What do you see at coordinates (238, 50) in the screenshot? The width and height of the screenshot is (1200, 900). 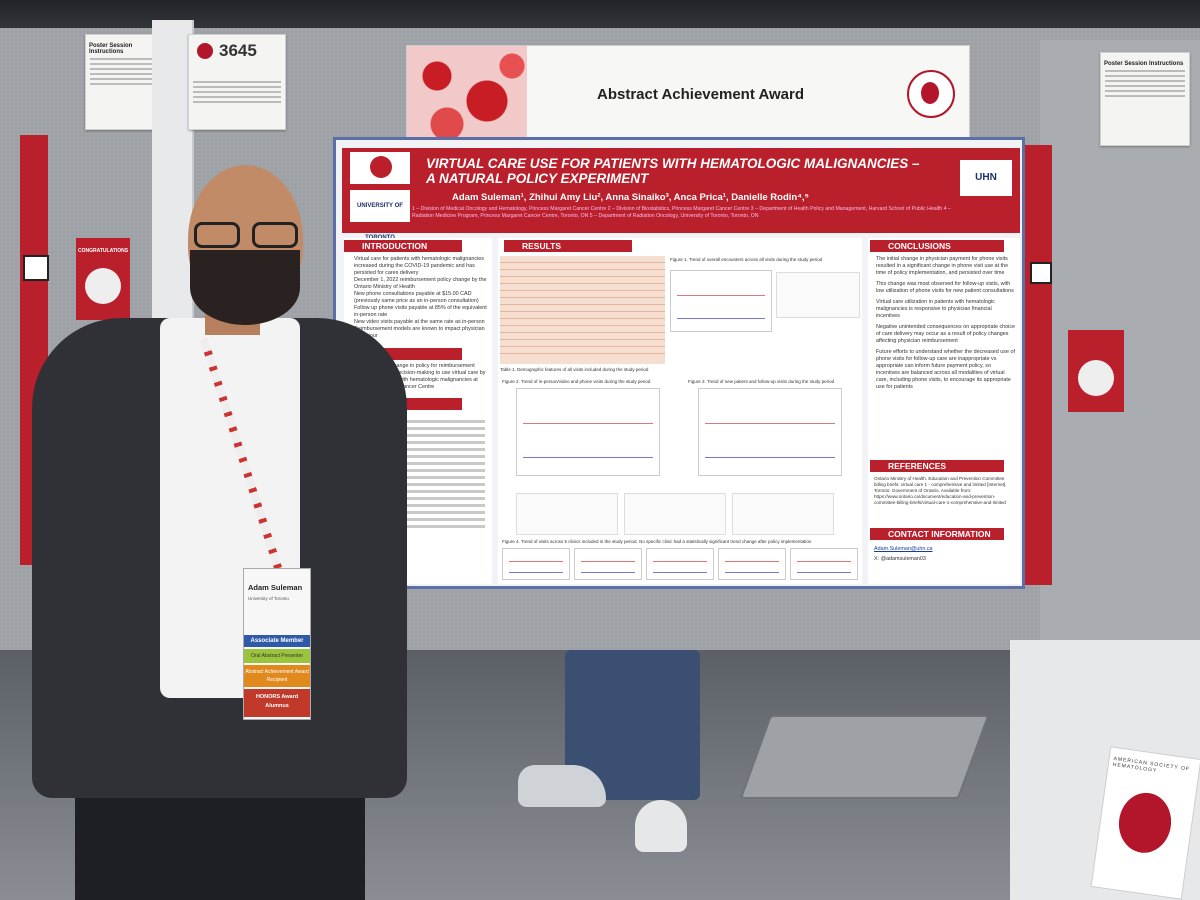 I see `poster-number: 3645` at bounding box center [238, 50].